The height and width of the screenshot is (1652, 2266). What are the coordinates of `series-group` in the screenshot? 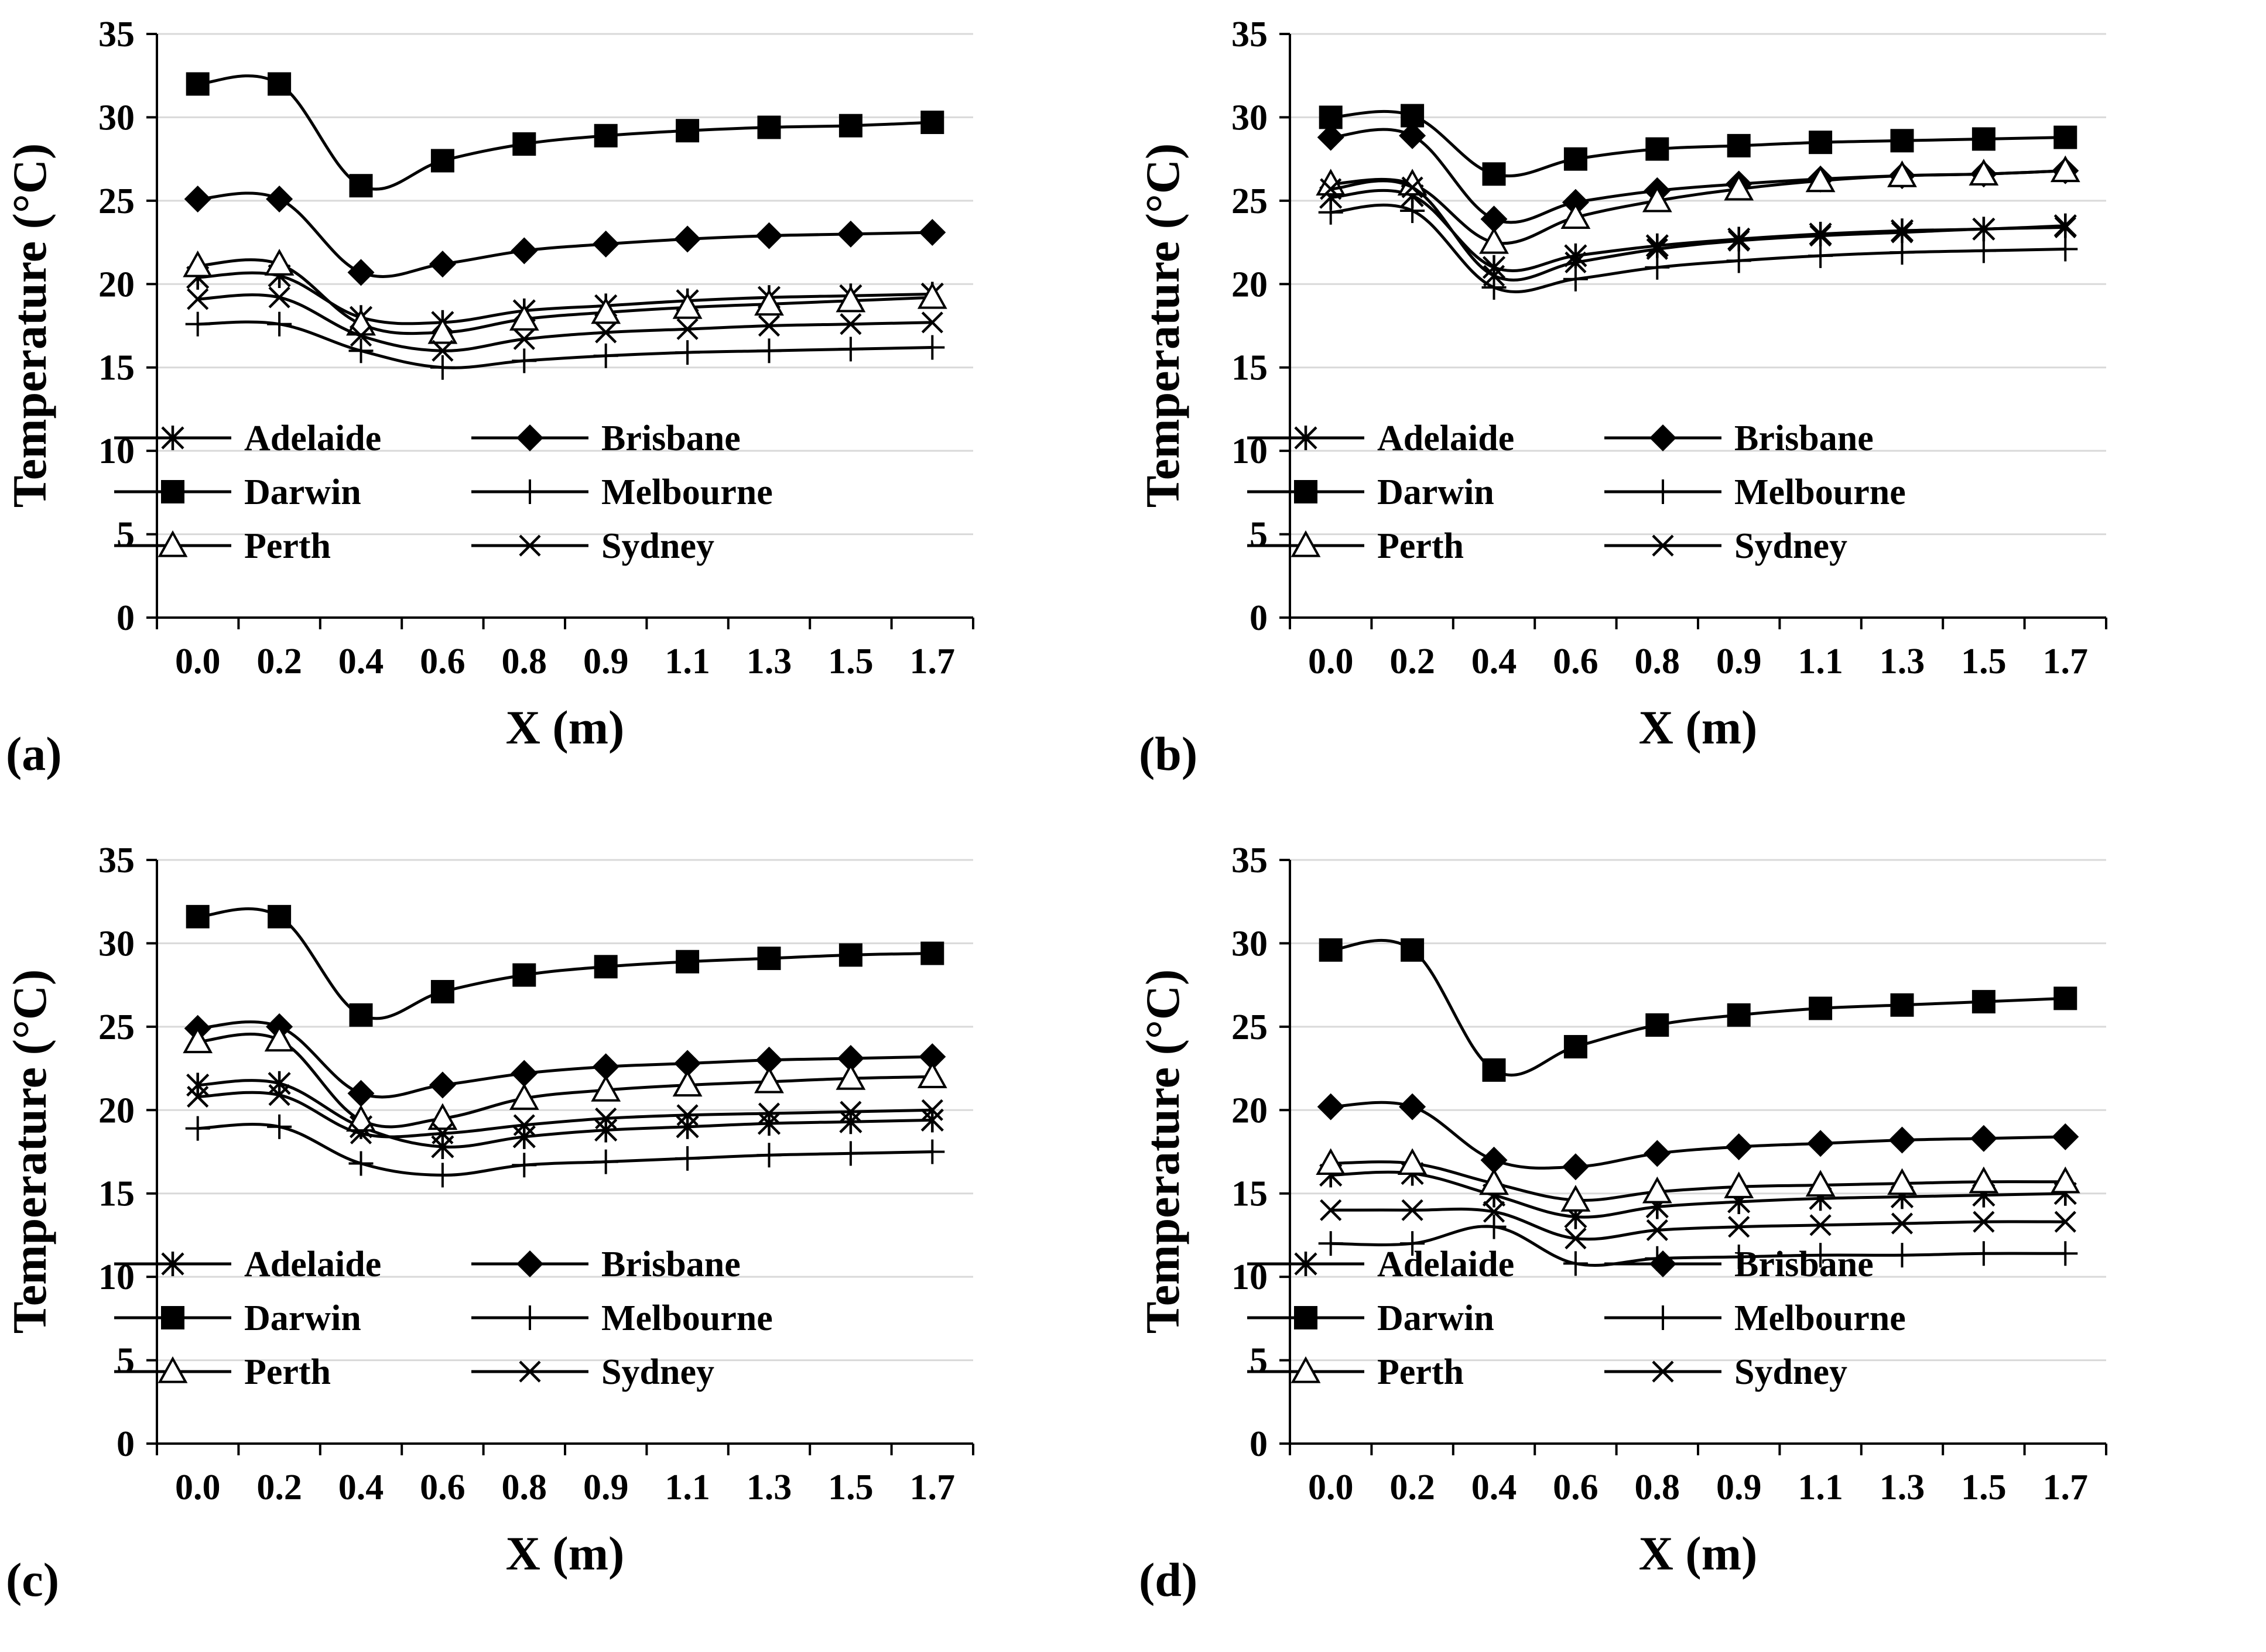 It's located at (565, 1046).